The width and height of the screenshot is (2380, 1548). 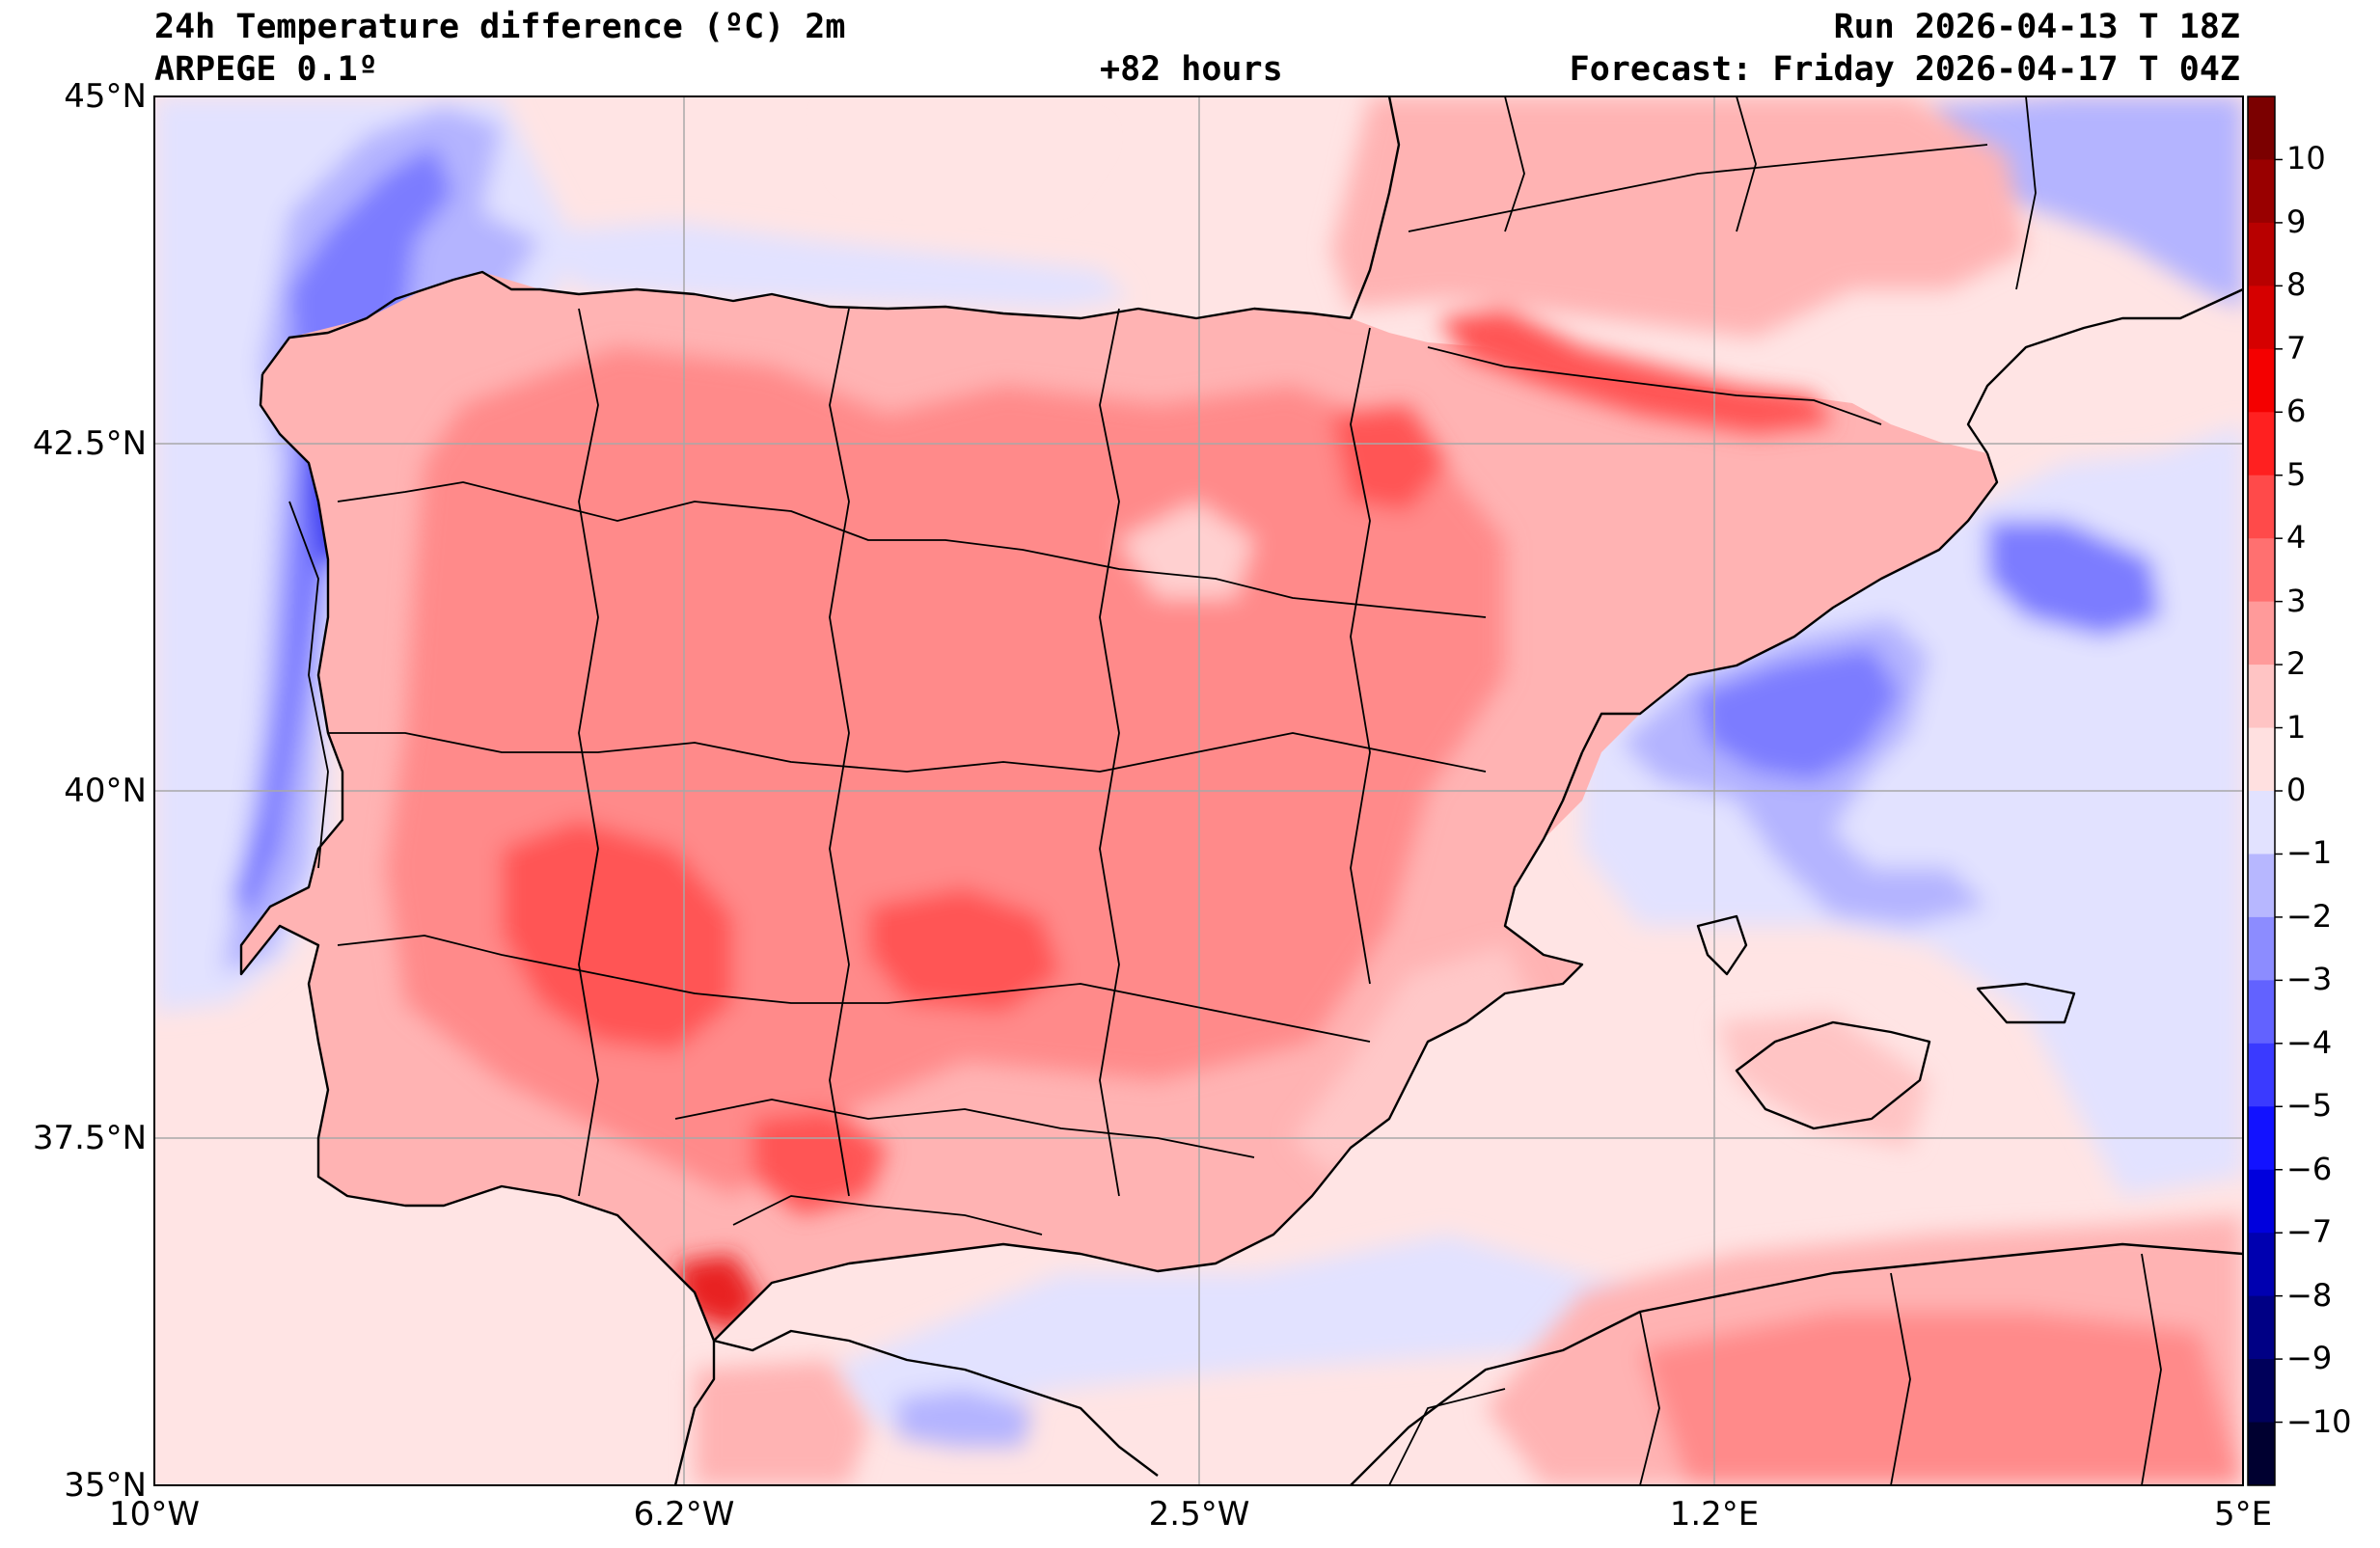 What do you see at coordinates (2310, 1359) in the screenshot?
I see `colorbar-tick-label: −9` at bounding box center [2310, 1359].